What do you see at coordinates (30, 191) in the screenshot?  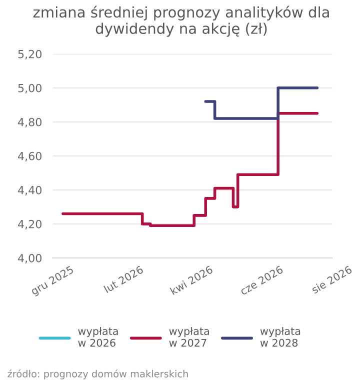 I see `y-tick-label: 4,40` at bounding box center [30, 191].